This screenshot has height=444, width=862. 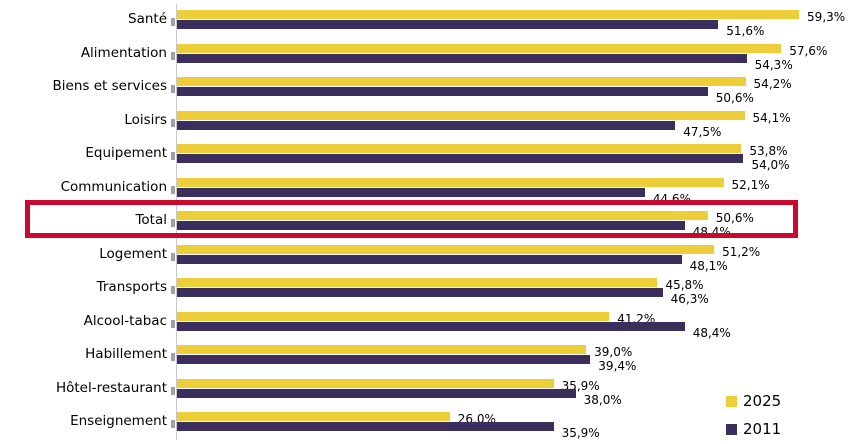 I want to click on bar-group: Equipement 53,8% 54,0%, so click(x=431, y=153).